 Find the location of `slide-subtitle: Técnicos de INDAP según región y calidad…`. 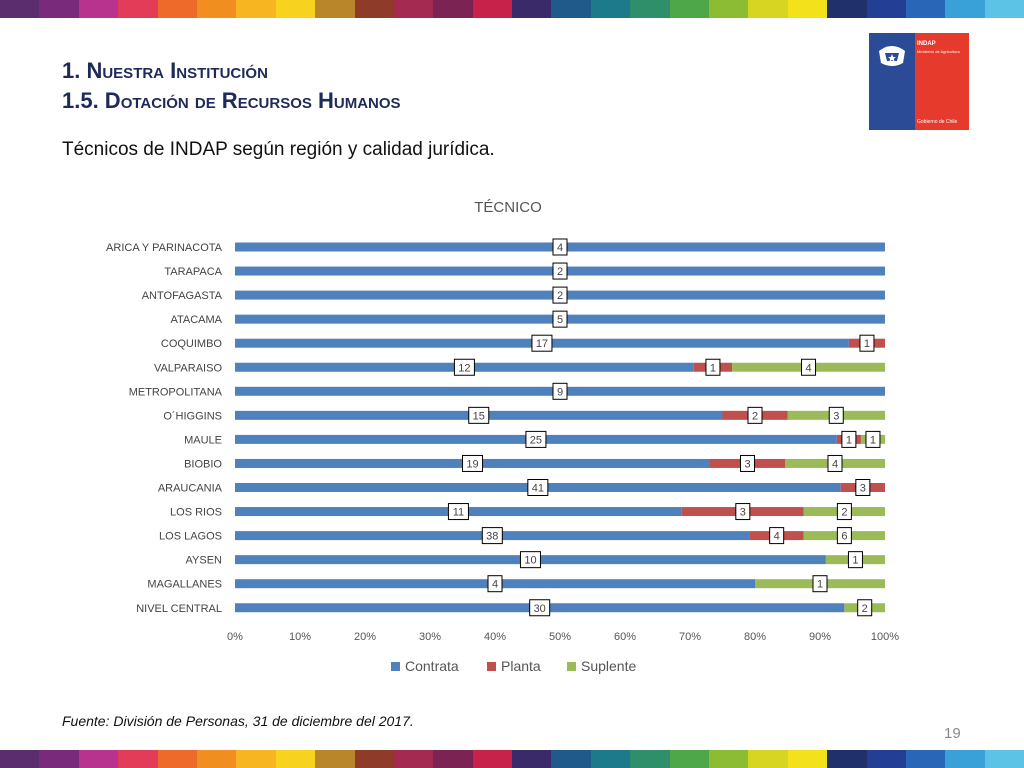

slide-subtitle: Técnicos de INDAP según región y calidad… is located at coordinates (278, 149).